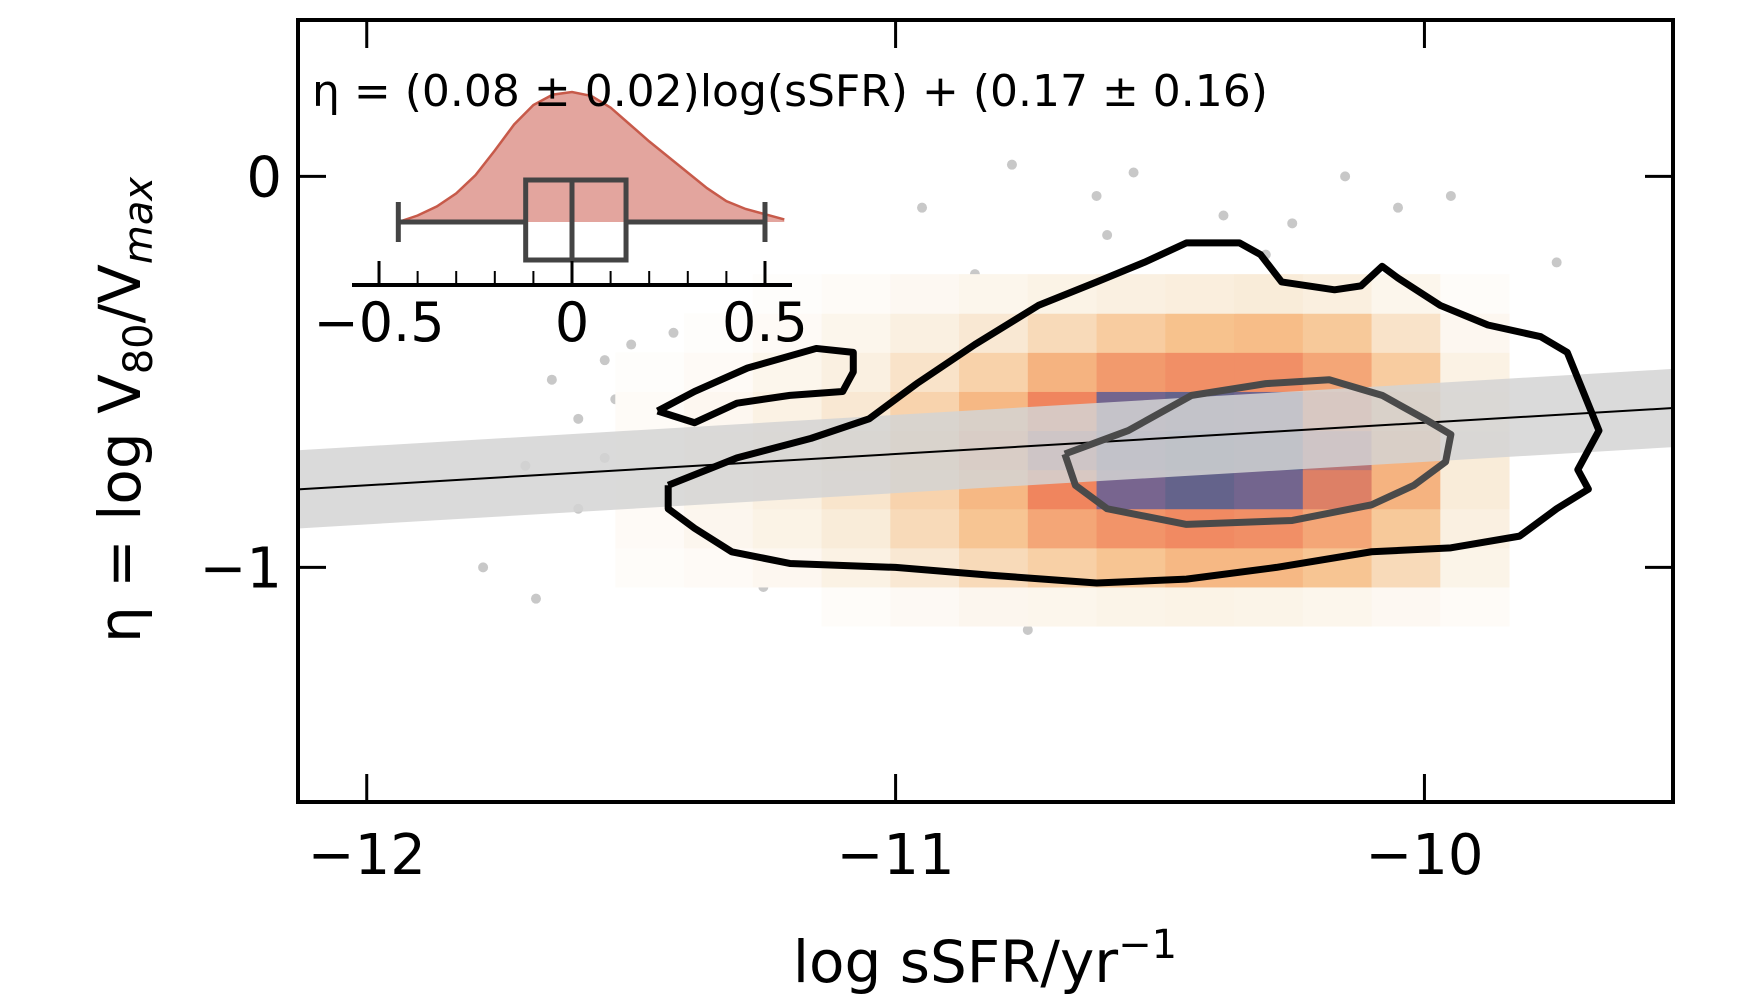 This screenshot has height=1000, width=1750. I want to click on inset-tick-label: 0, so click(572, 322).